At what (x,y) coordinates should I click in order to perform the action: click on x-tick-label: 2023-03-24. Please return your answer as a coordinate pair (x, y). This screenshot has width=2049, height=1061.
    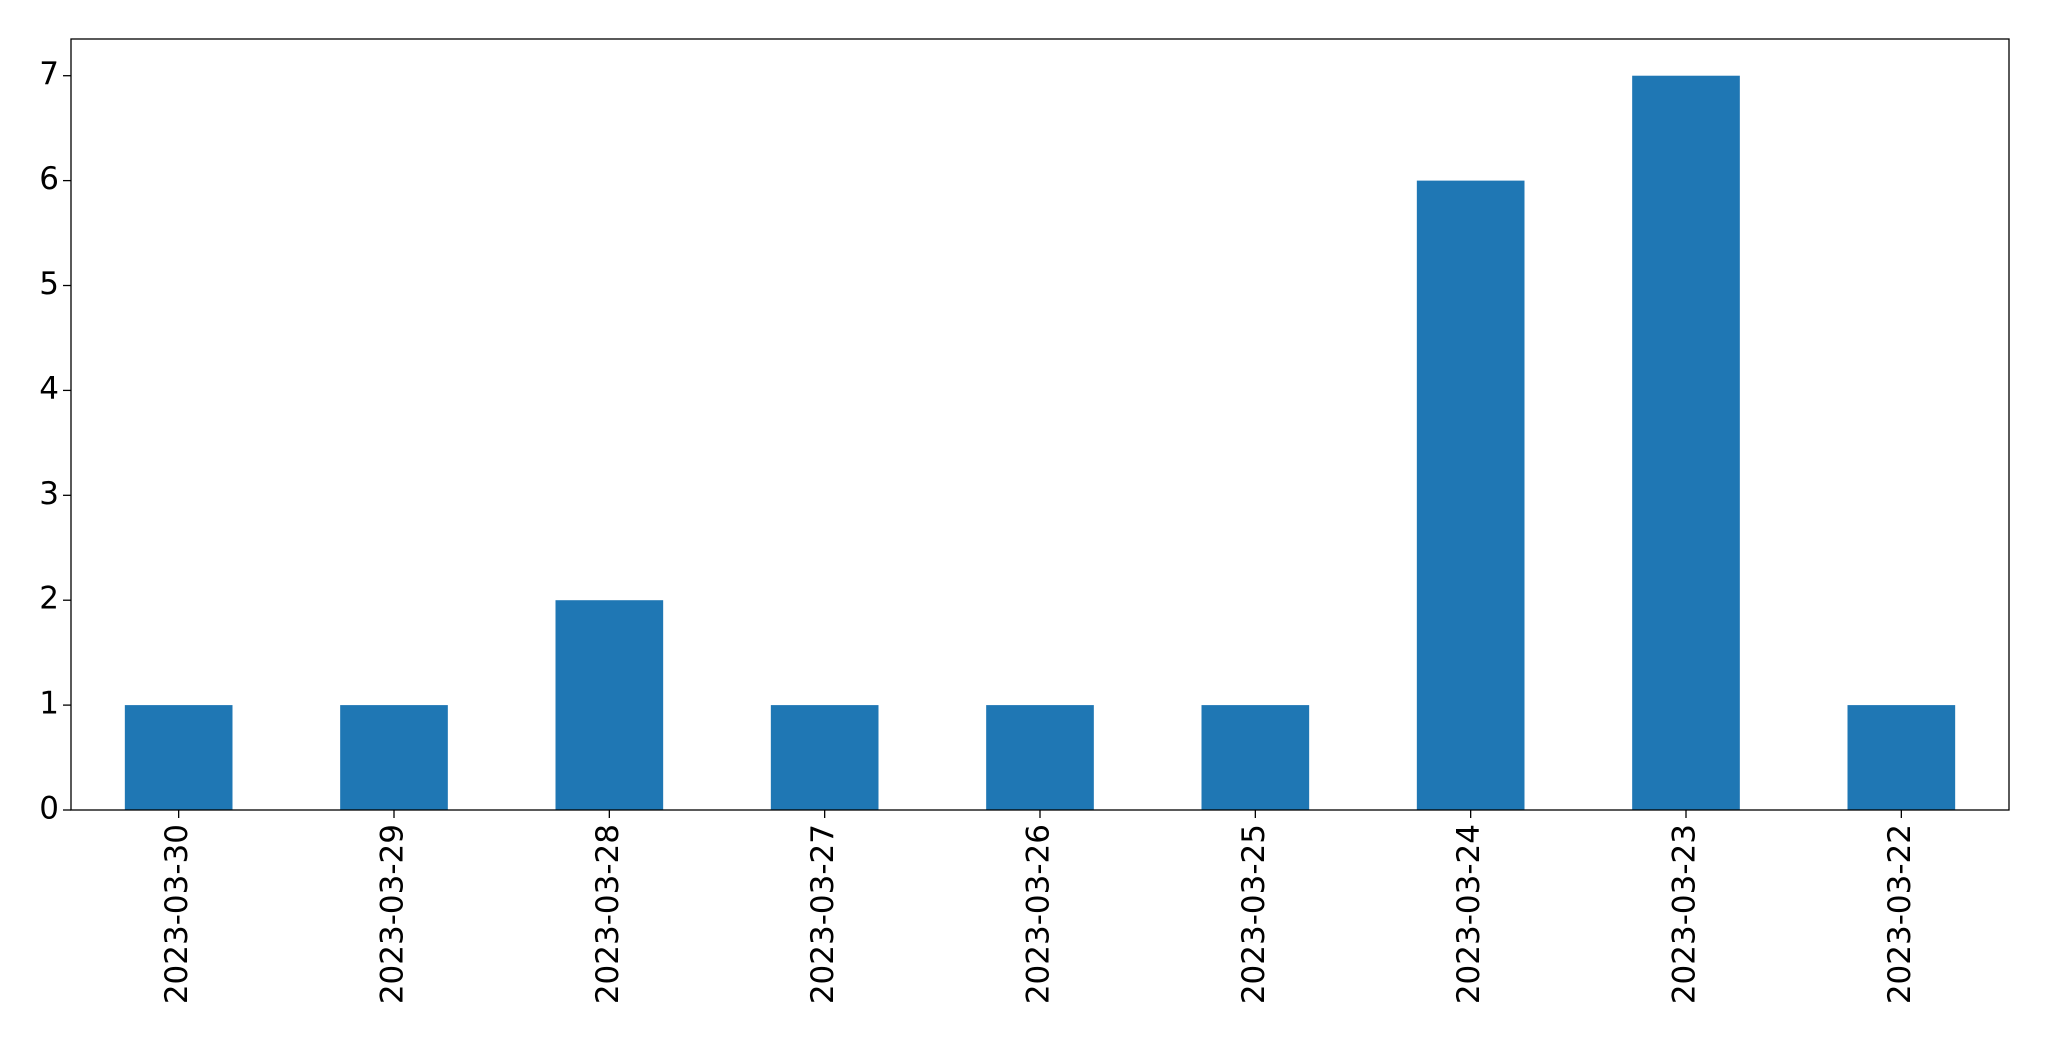
    Looking at the image, I should click on (1469, 914).